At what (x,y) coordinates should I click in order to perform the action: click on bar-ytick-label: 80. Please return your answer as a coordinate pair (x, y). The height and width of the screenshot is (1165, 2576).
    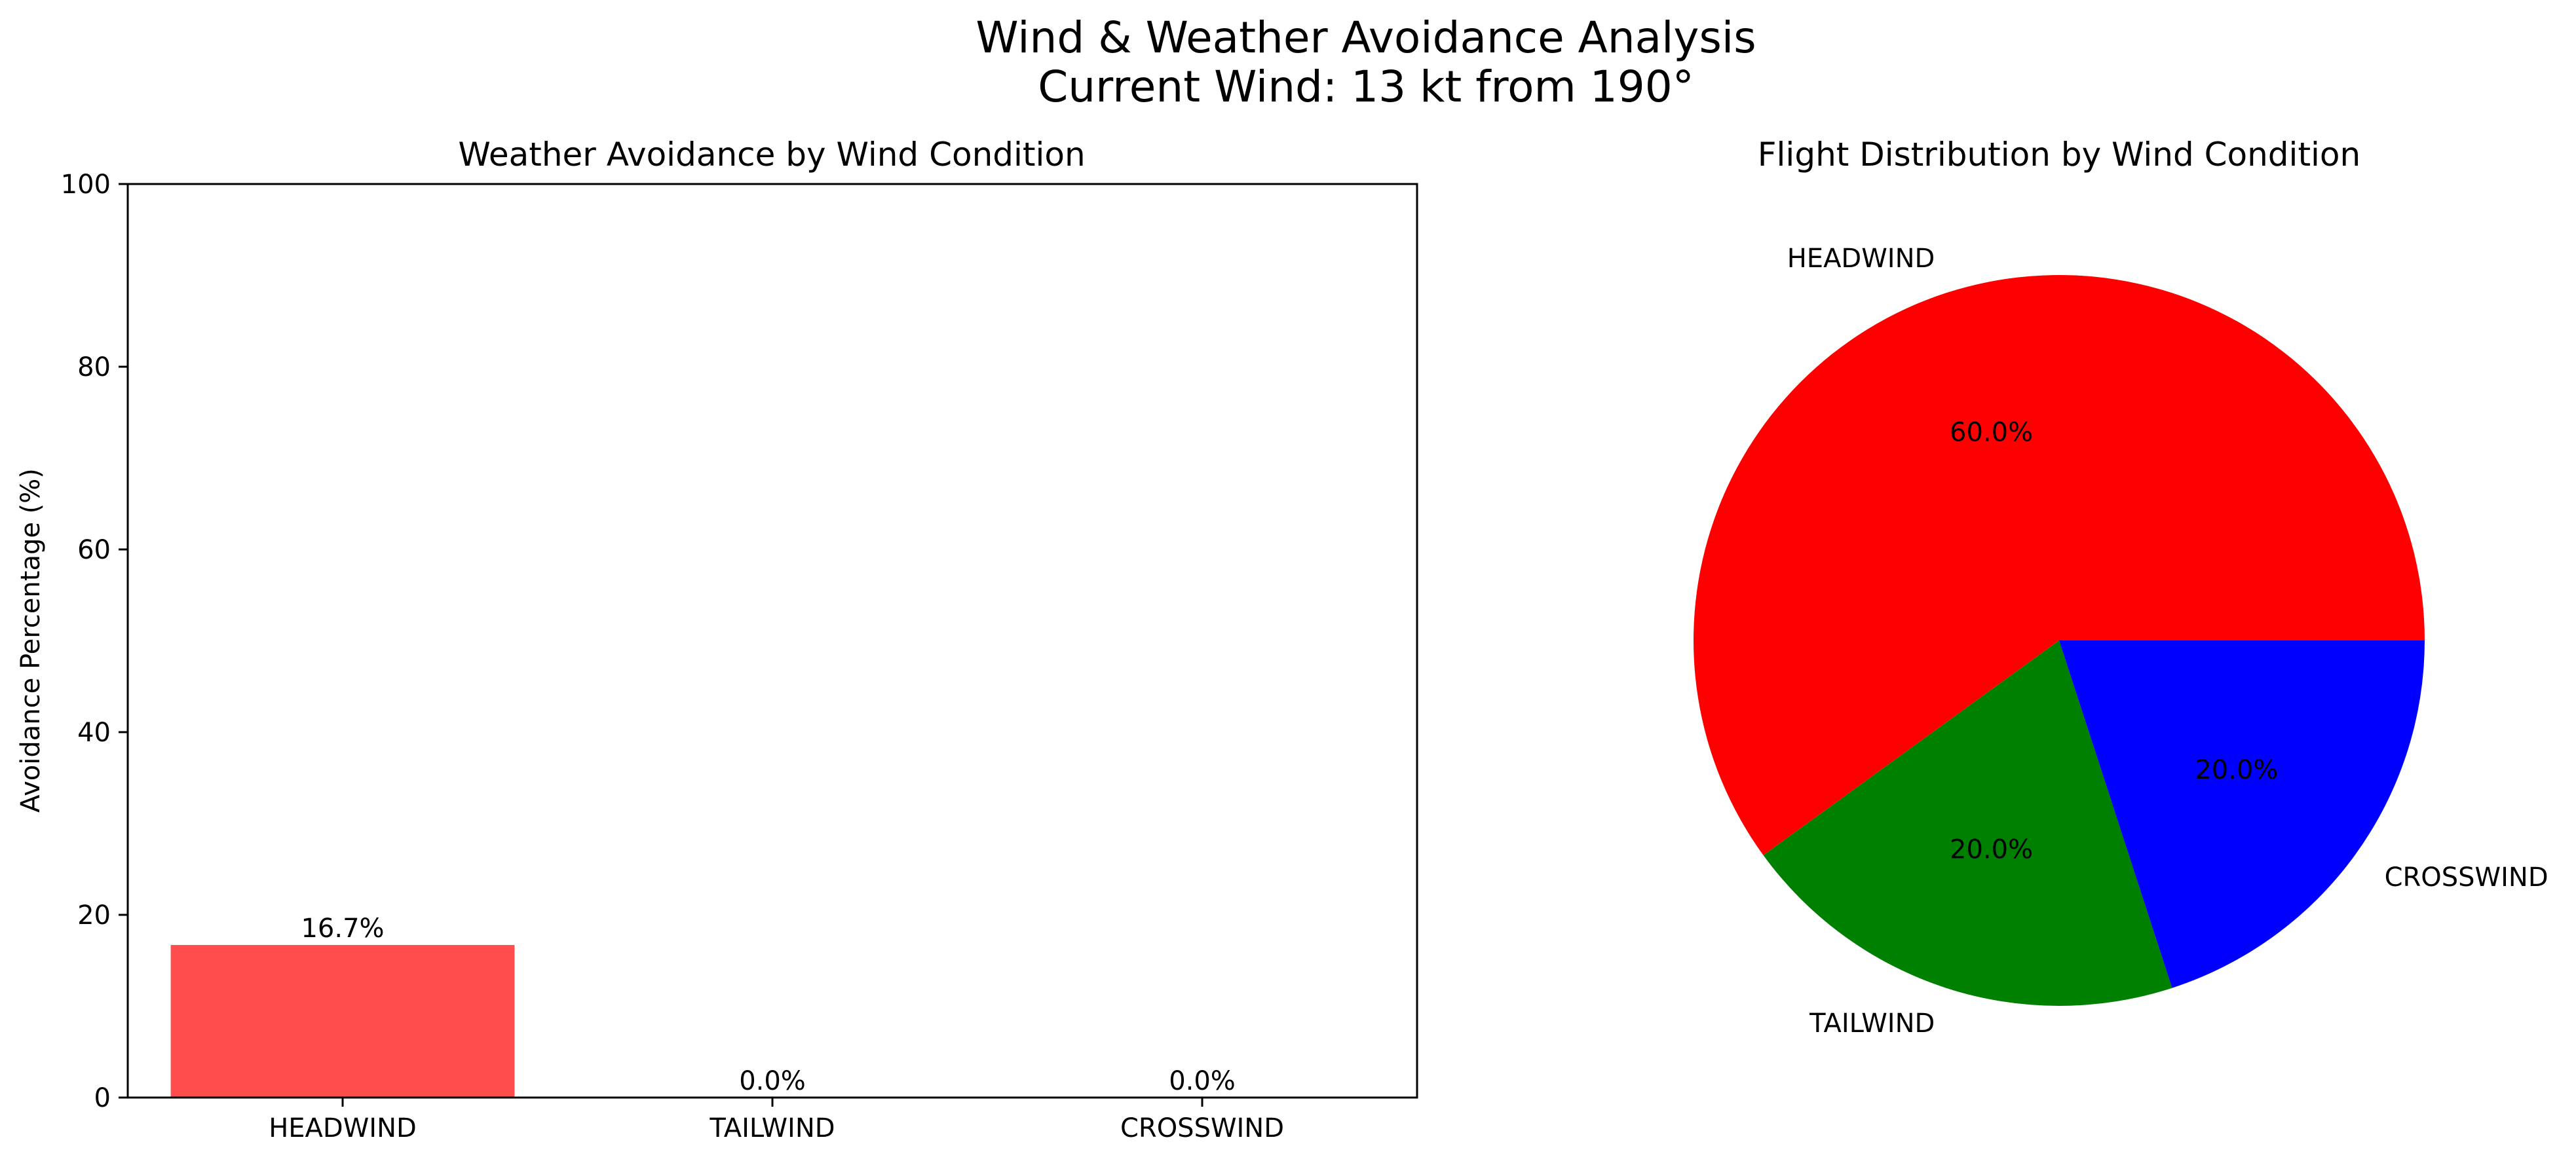
    Looking at the image, I should click on (94, 367).